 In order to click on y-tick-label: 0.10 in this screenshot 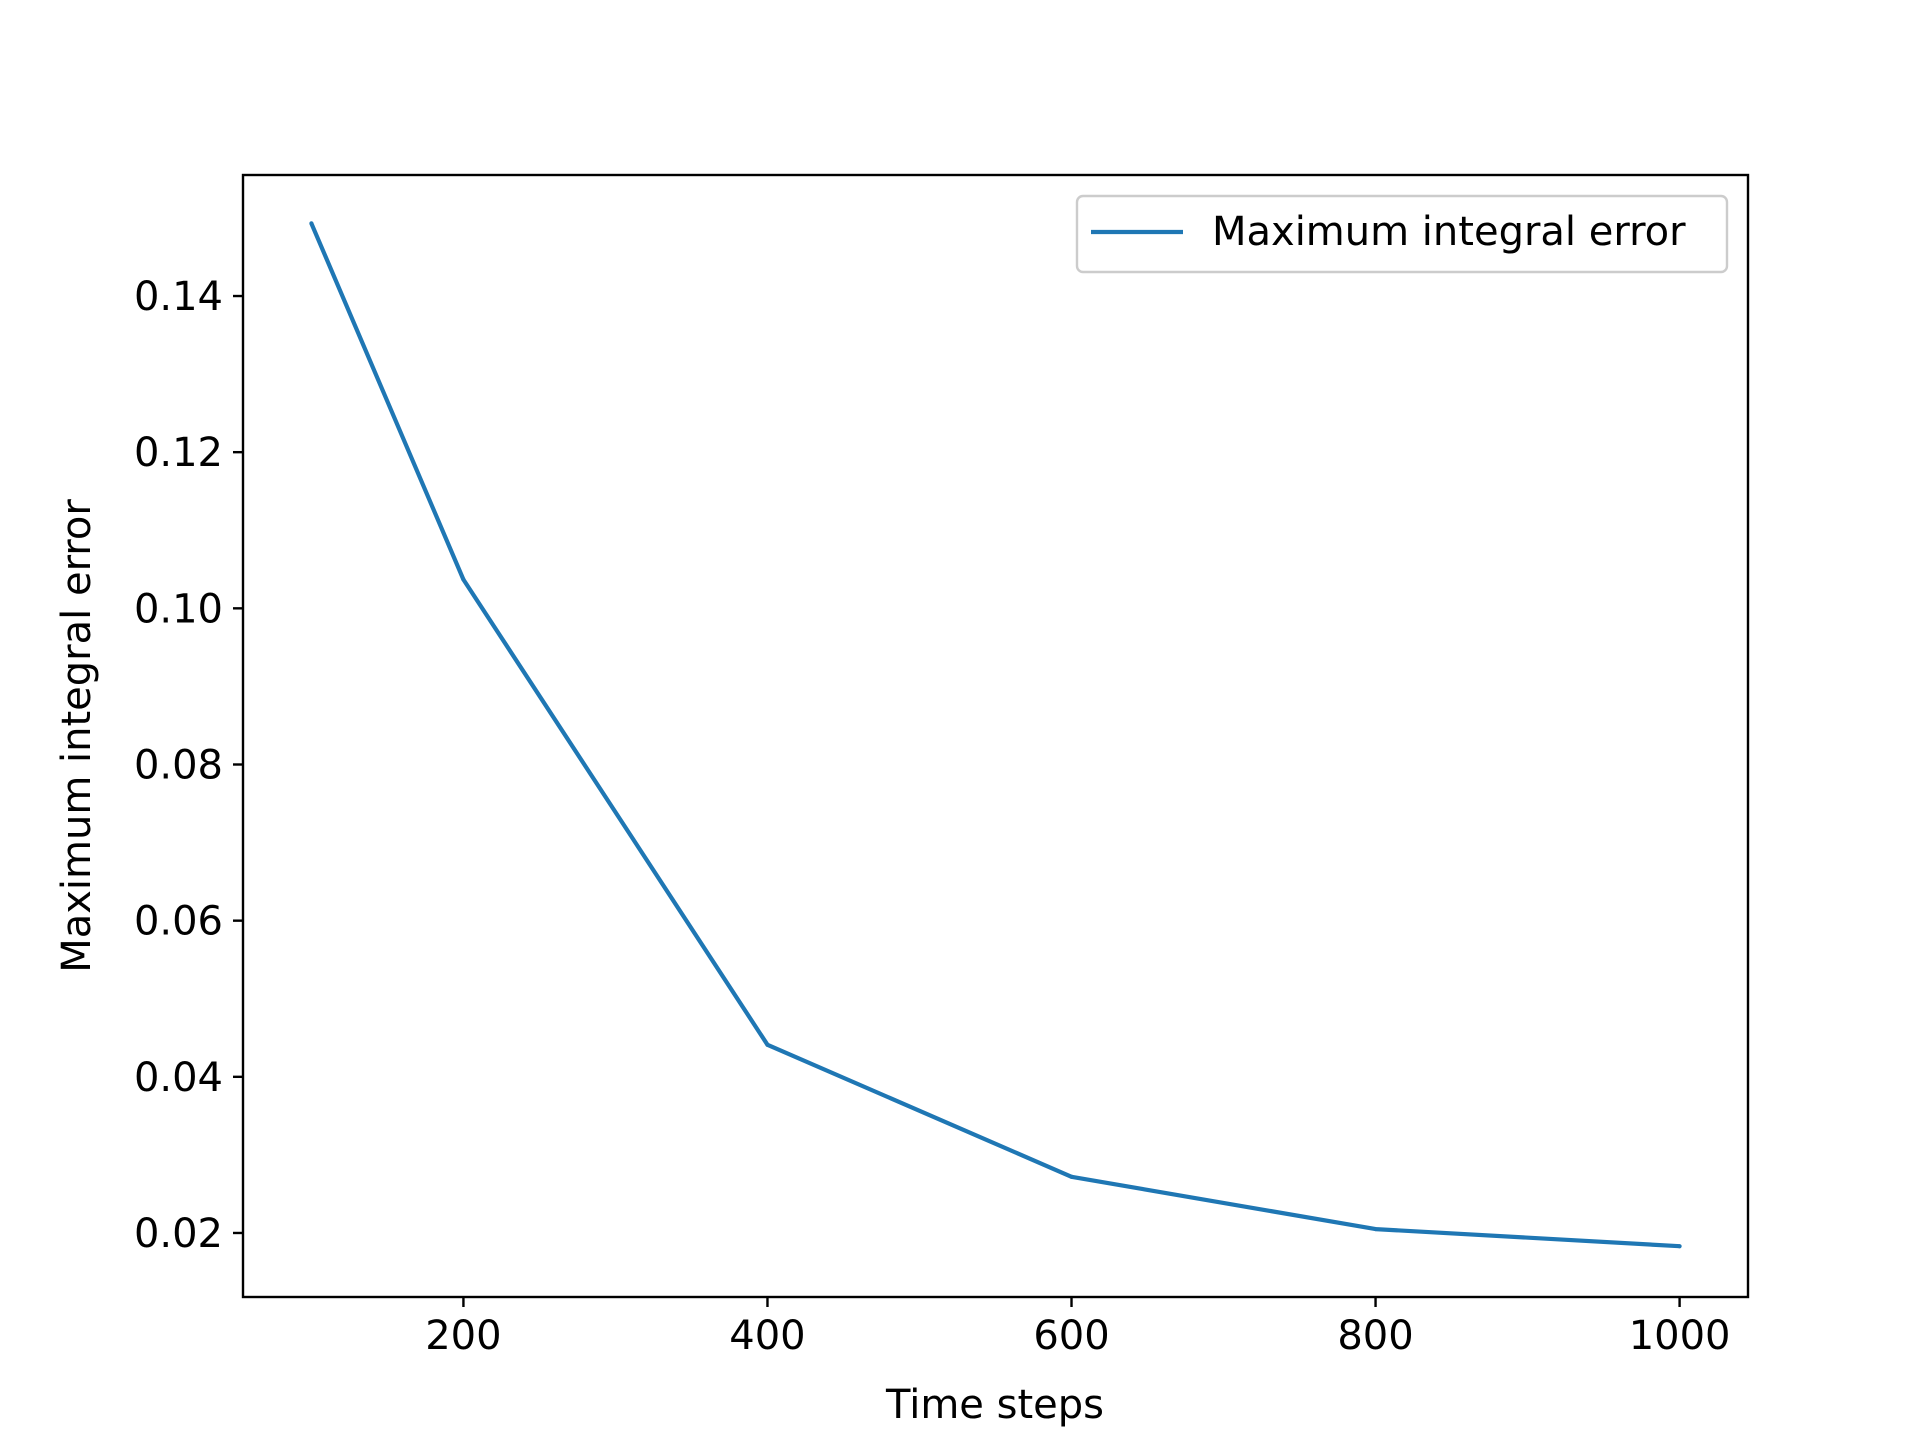, I will do `click(178, 609)`.